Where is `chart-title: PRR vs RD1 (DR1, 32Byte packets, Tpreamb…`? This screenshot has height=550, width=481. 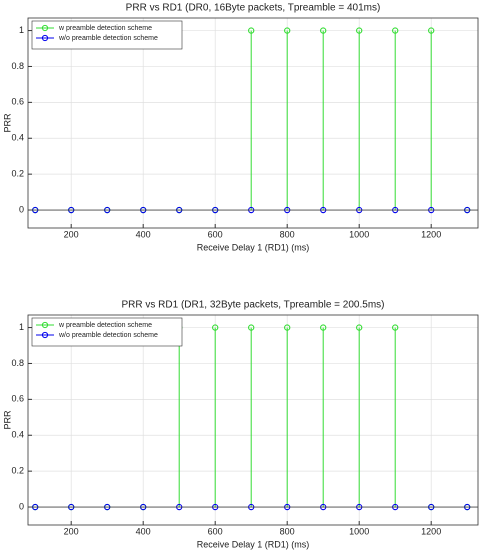
chart-title: PRR vs RD1 (DR1, 32Byte packets, Tpreamb… is located at coordinates (253, 305).